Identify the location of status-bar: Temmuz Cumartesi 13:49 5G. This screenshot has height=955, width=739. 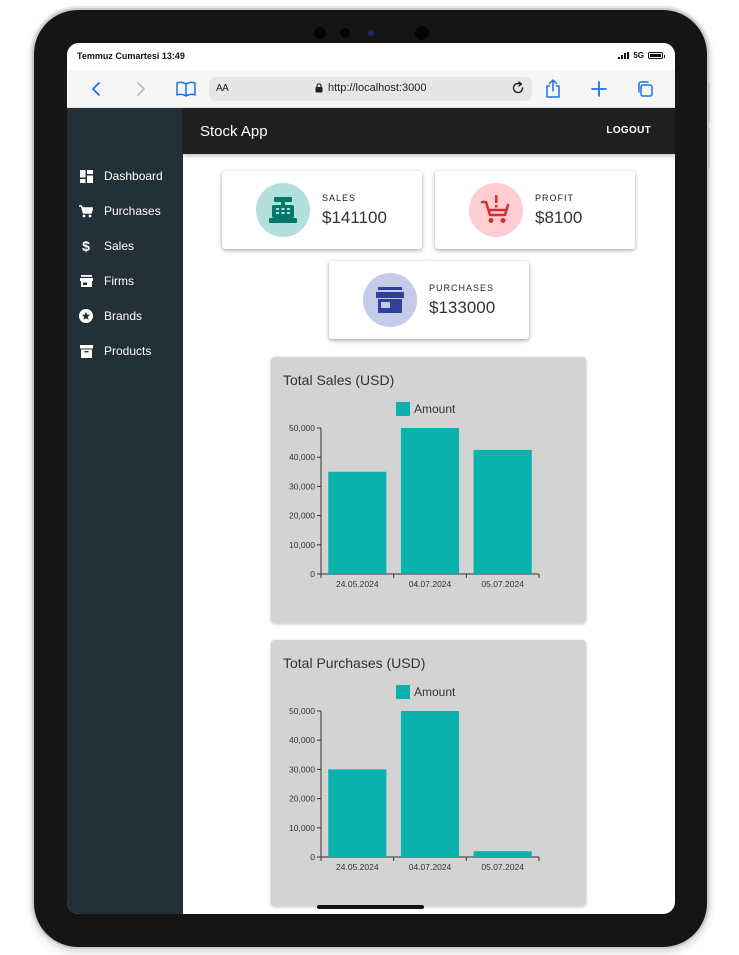
(371, 56).